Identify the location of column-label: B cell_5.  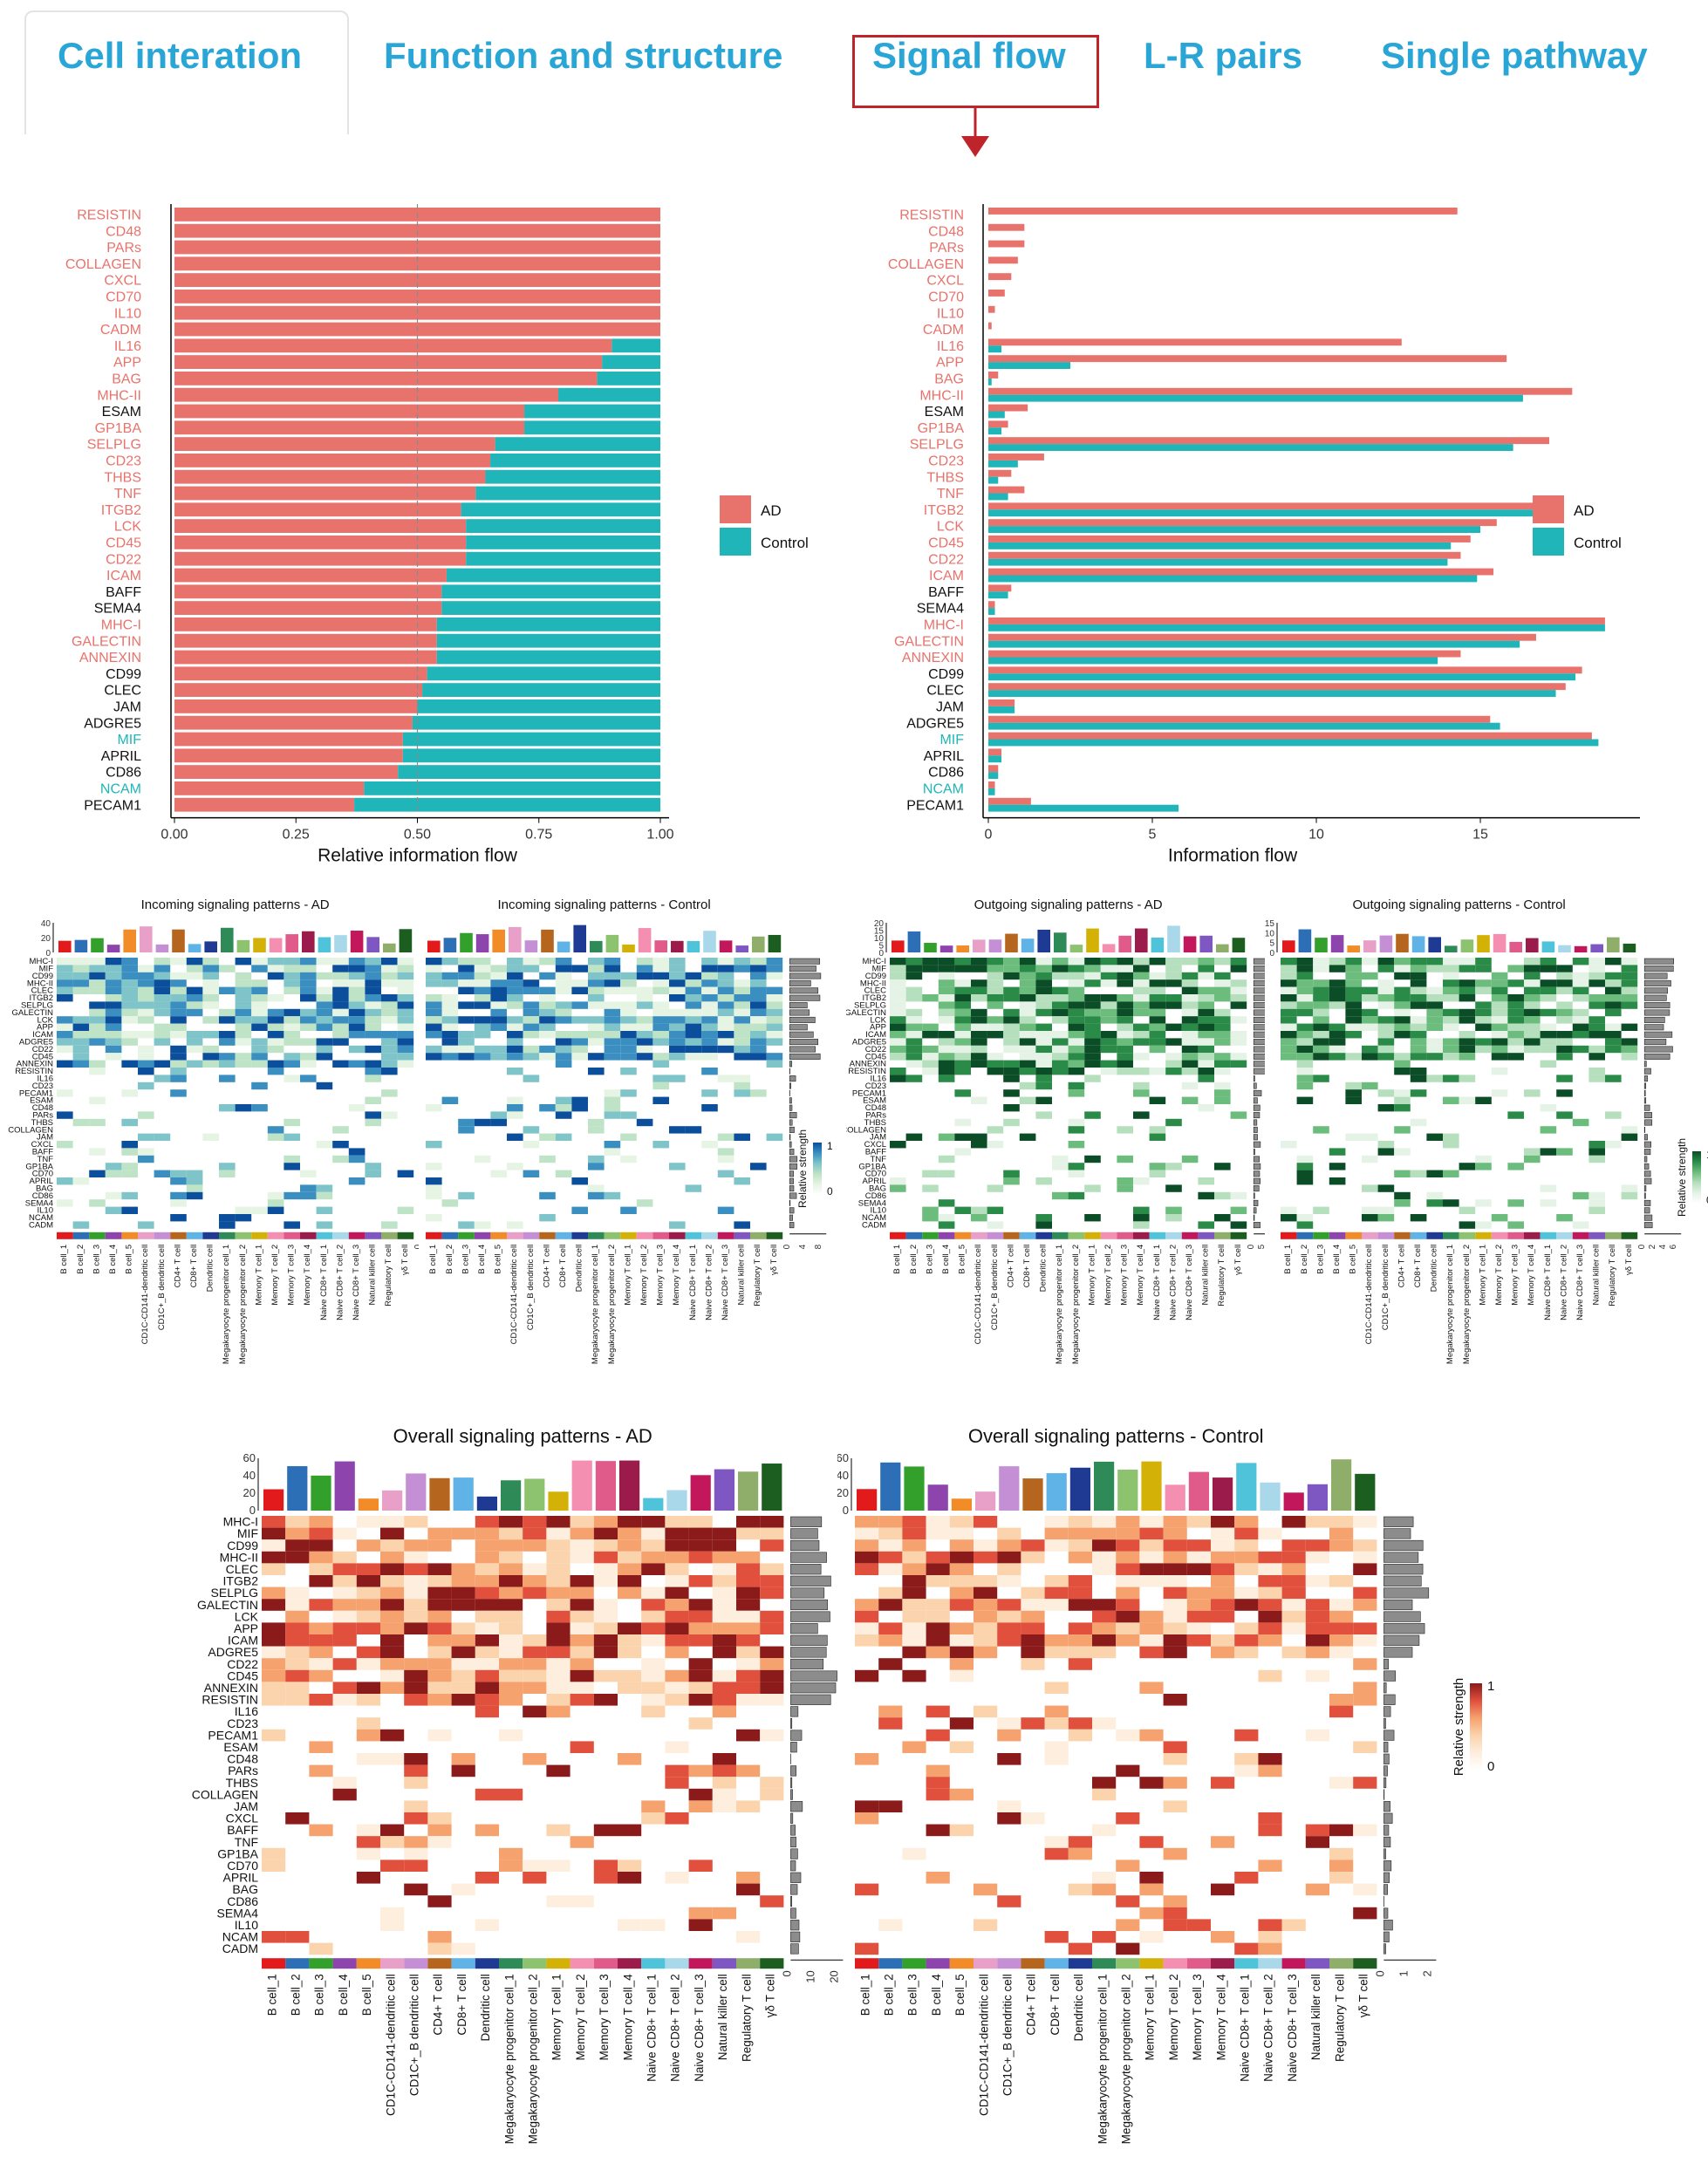
(960, 1995).